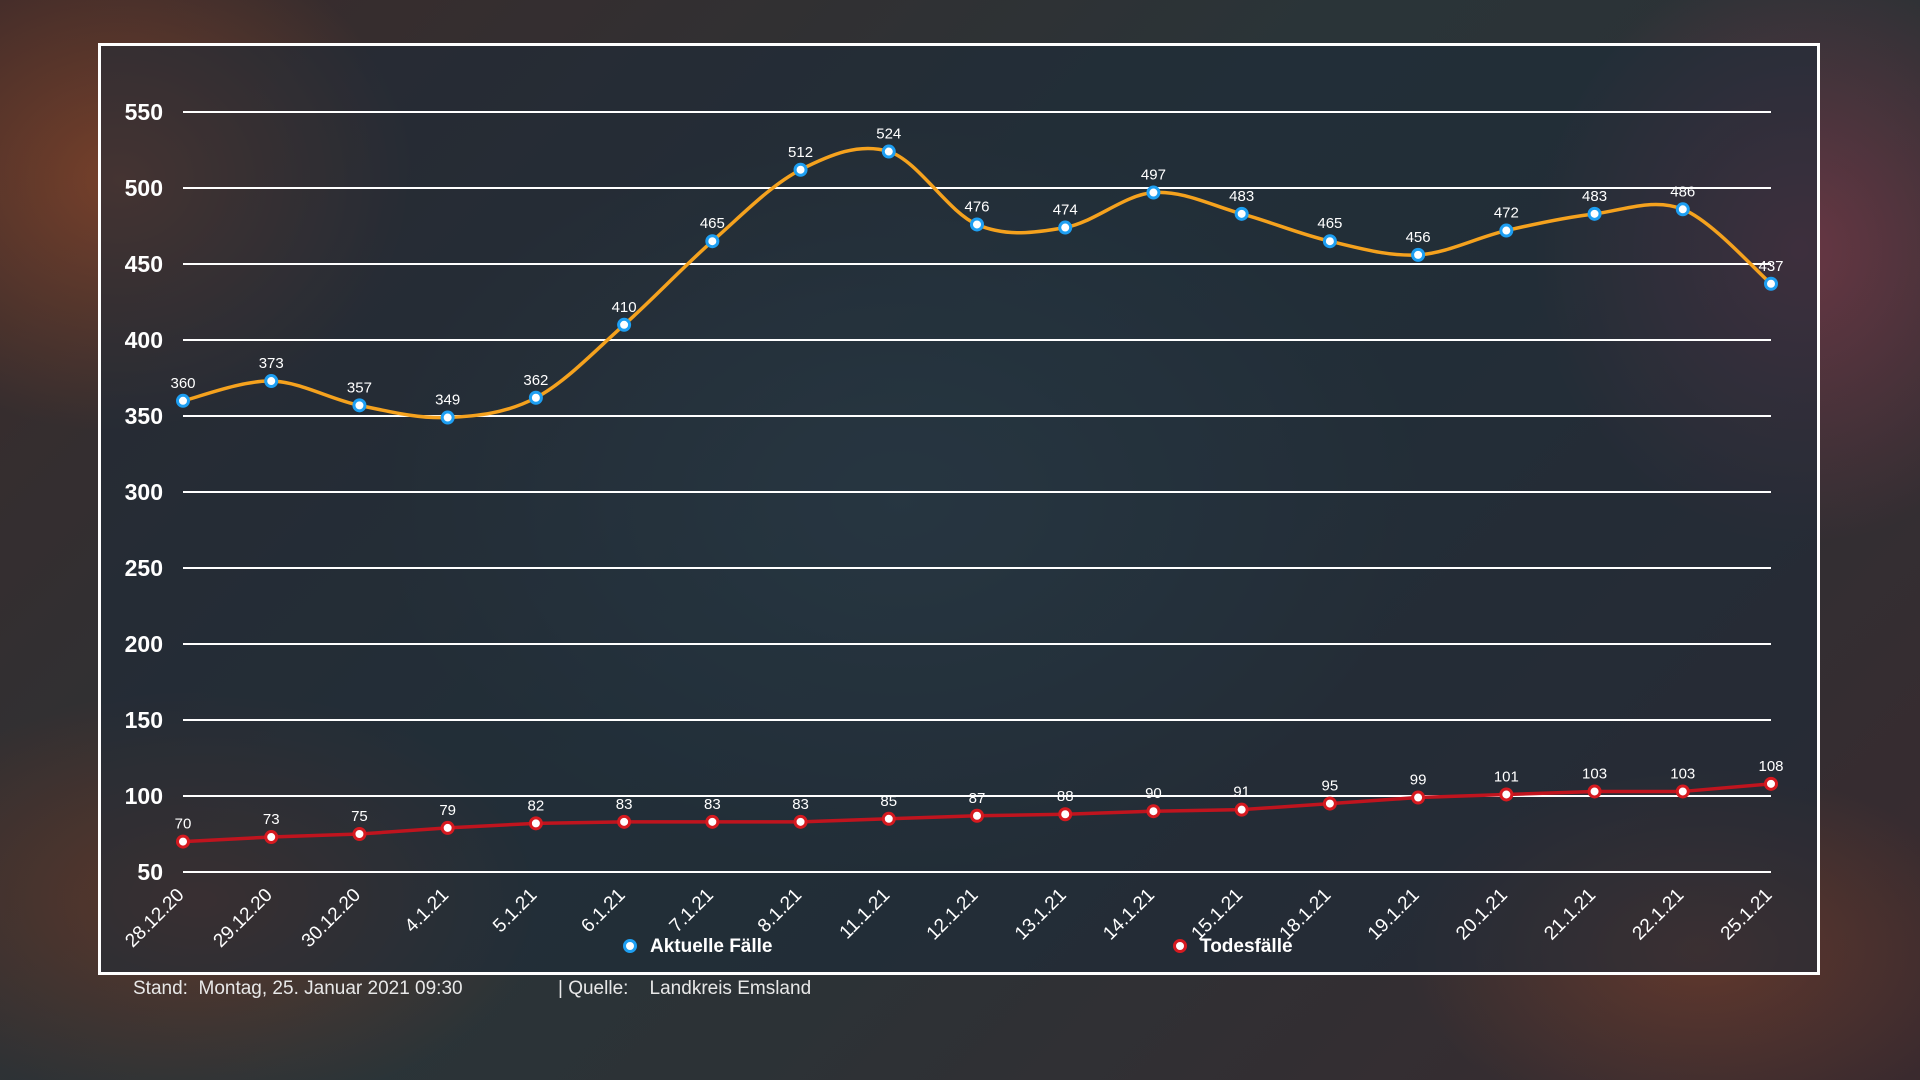 The height and width of the screenshot is (1080, 1920). What do you see at coordinates (593, 988) in the screenshot?
I see `source-label: | Quelle:` at bounding box center [593, 988].